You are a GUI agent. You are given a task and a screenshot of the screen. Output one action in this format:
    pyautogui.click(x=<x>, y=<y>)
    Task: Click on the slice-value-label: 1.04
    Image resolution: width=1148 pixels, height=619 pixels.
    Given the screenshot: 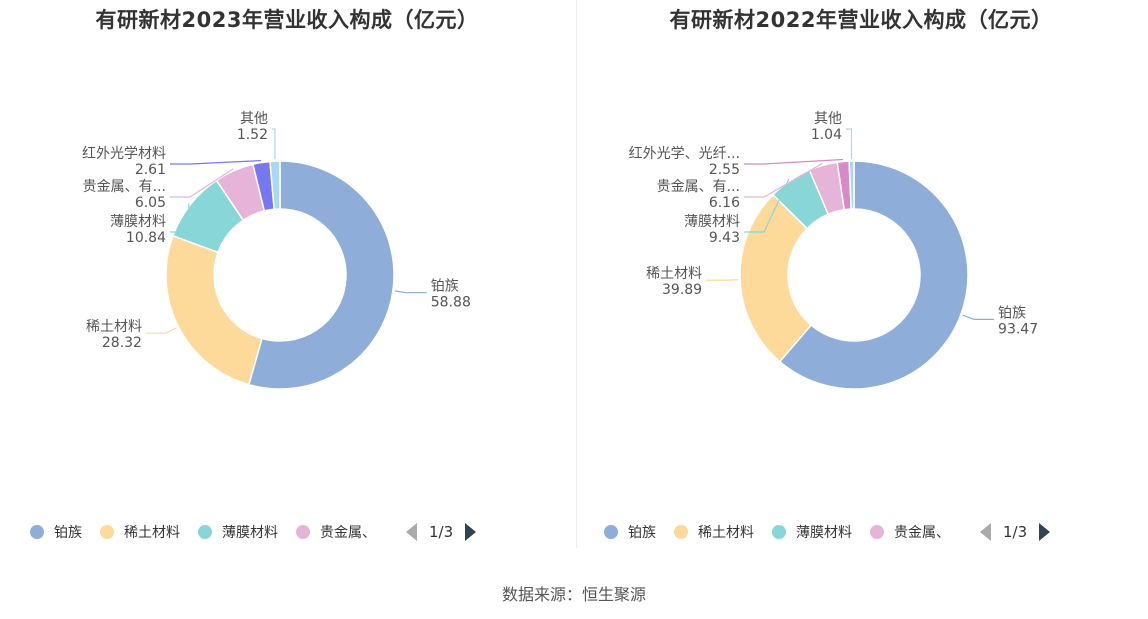 What is the action you would take?
    pyautogui.click(x=826, y=135)
    